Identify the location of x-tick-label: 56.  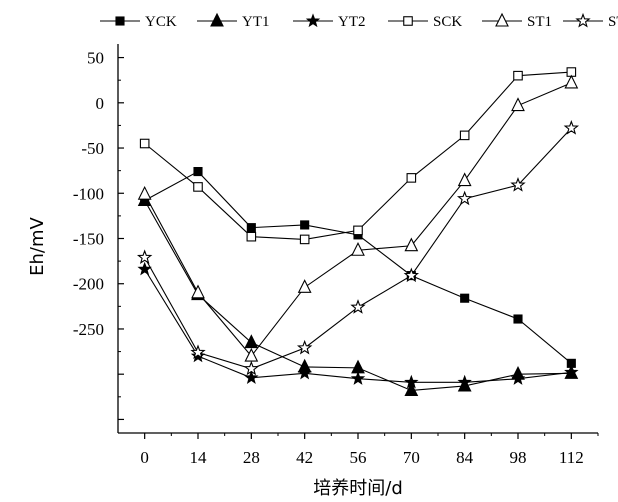
(358, 457).